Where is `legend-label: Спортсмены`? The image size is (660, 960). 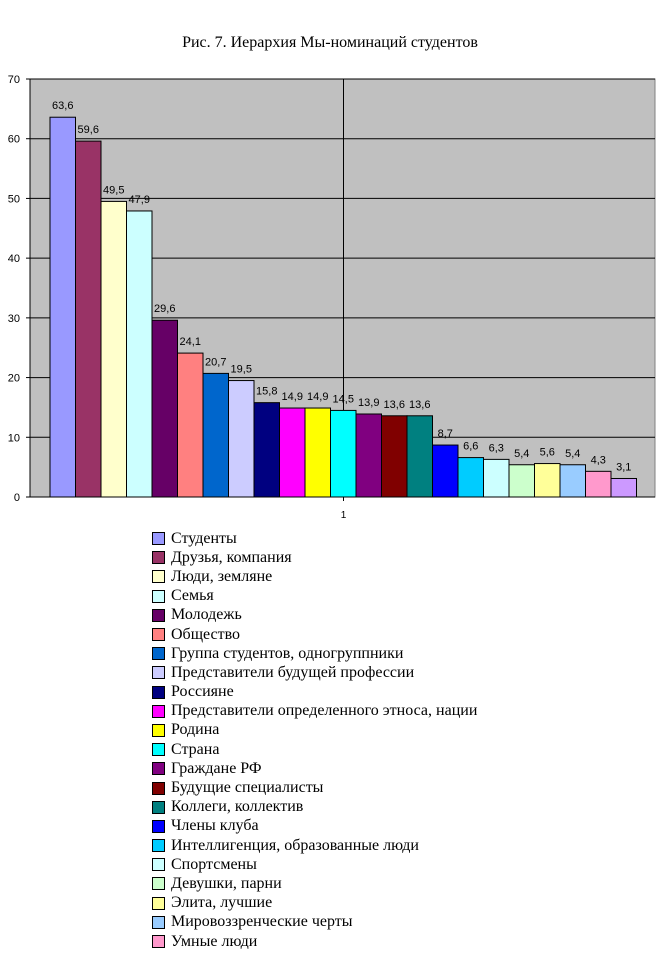 legend-label: Спортсмены is located at coordinates (214, 864).